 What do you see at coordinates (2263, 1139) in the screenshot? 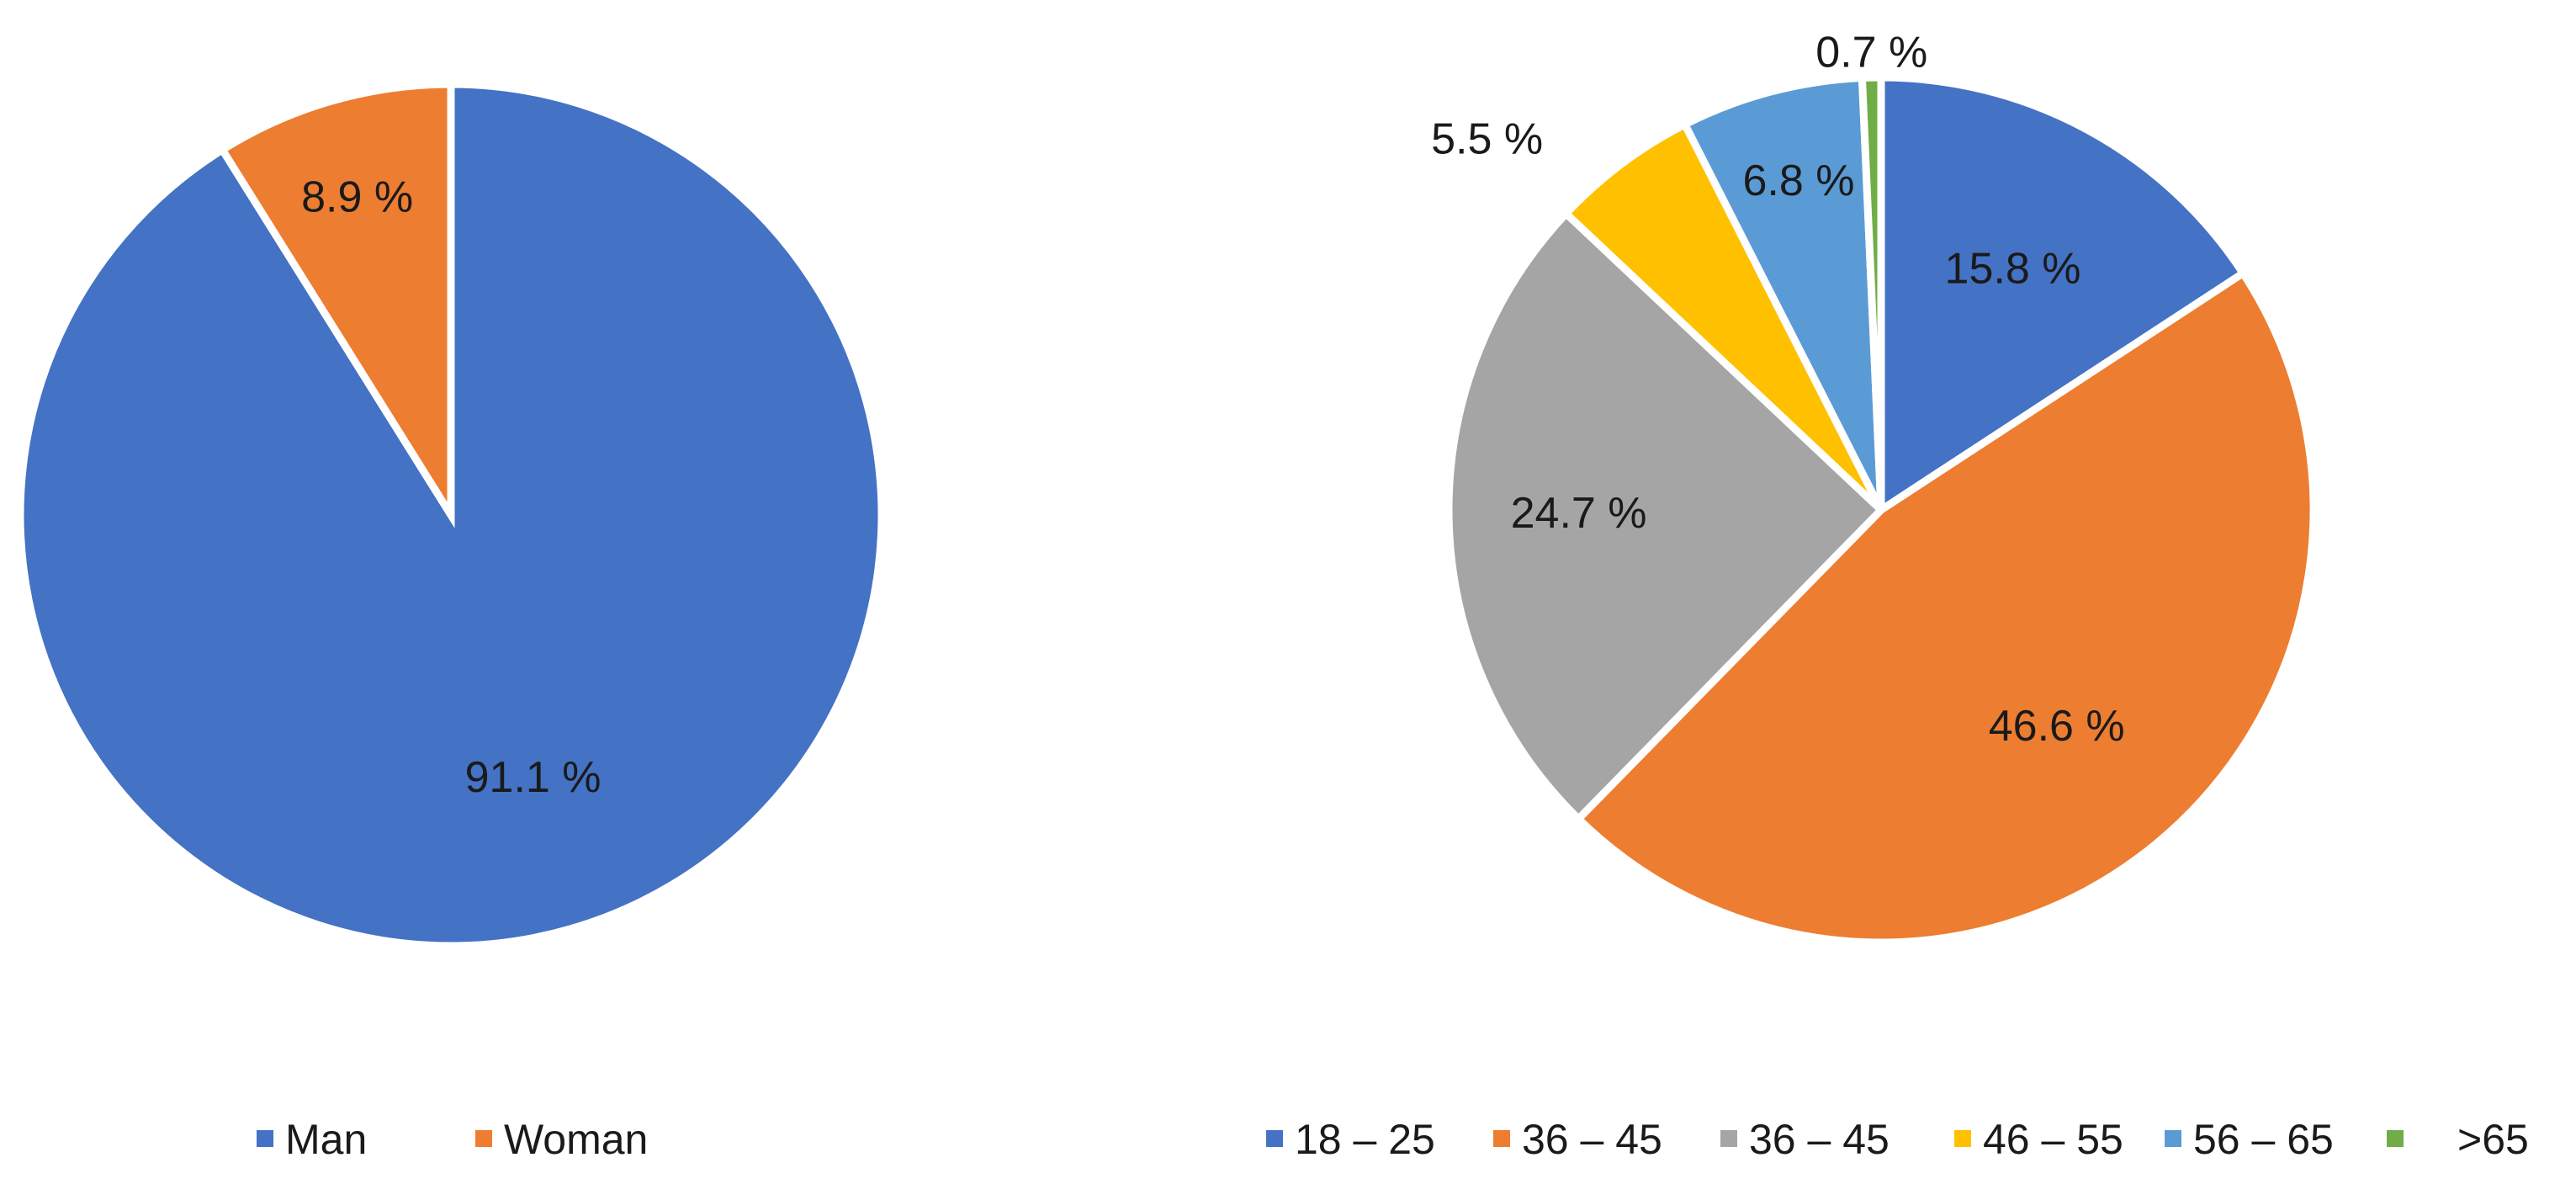
I see `age-legend-label-4: 56 – 65` at bounding box center [2263, 1139].